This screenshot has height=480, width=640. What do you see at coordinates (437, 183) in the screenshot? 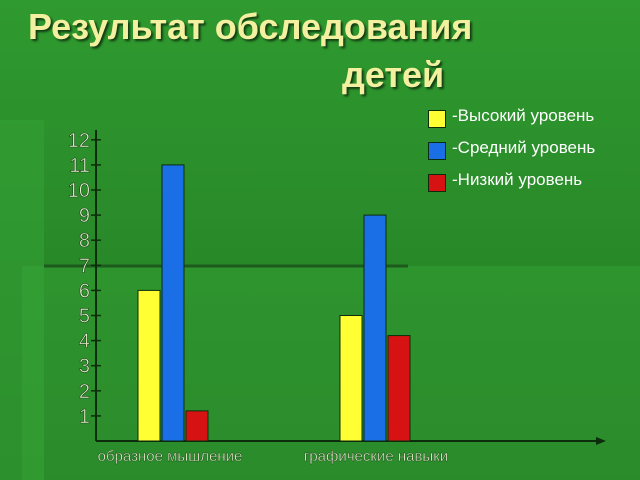
I see `legend-swatch-low` at bounding box center [437, 183].